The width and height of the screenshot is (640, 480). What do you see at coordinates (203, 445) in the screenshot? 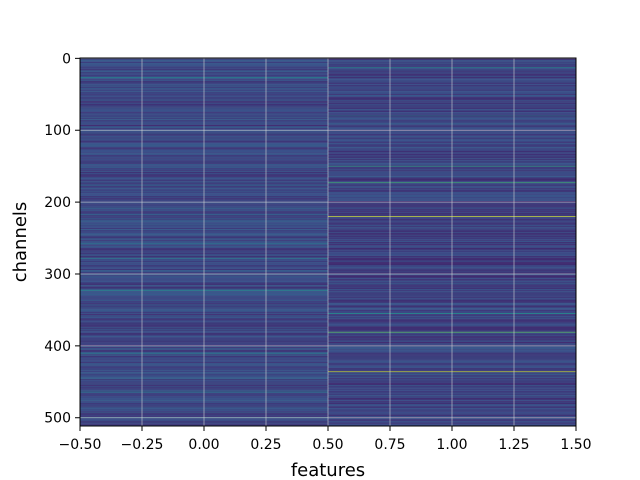
I see `x-tick-label: 0.00` at bounding box center [203, 445].